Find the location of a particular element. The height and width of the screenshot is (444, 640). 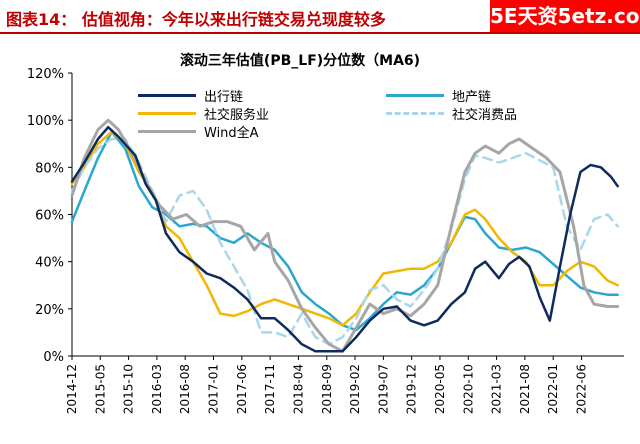

watermark-logo: 5E天资5etz.com is located at coordinates (565, 16).